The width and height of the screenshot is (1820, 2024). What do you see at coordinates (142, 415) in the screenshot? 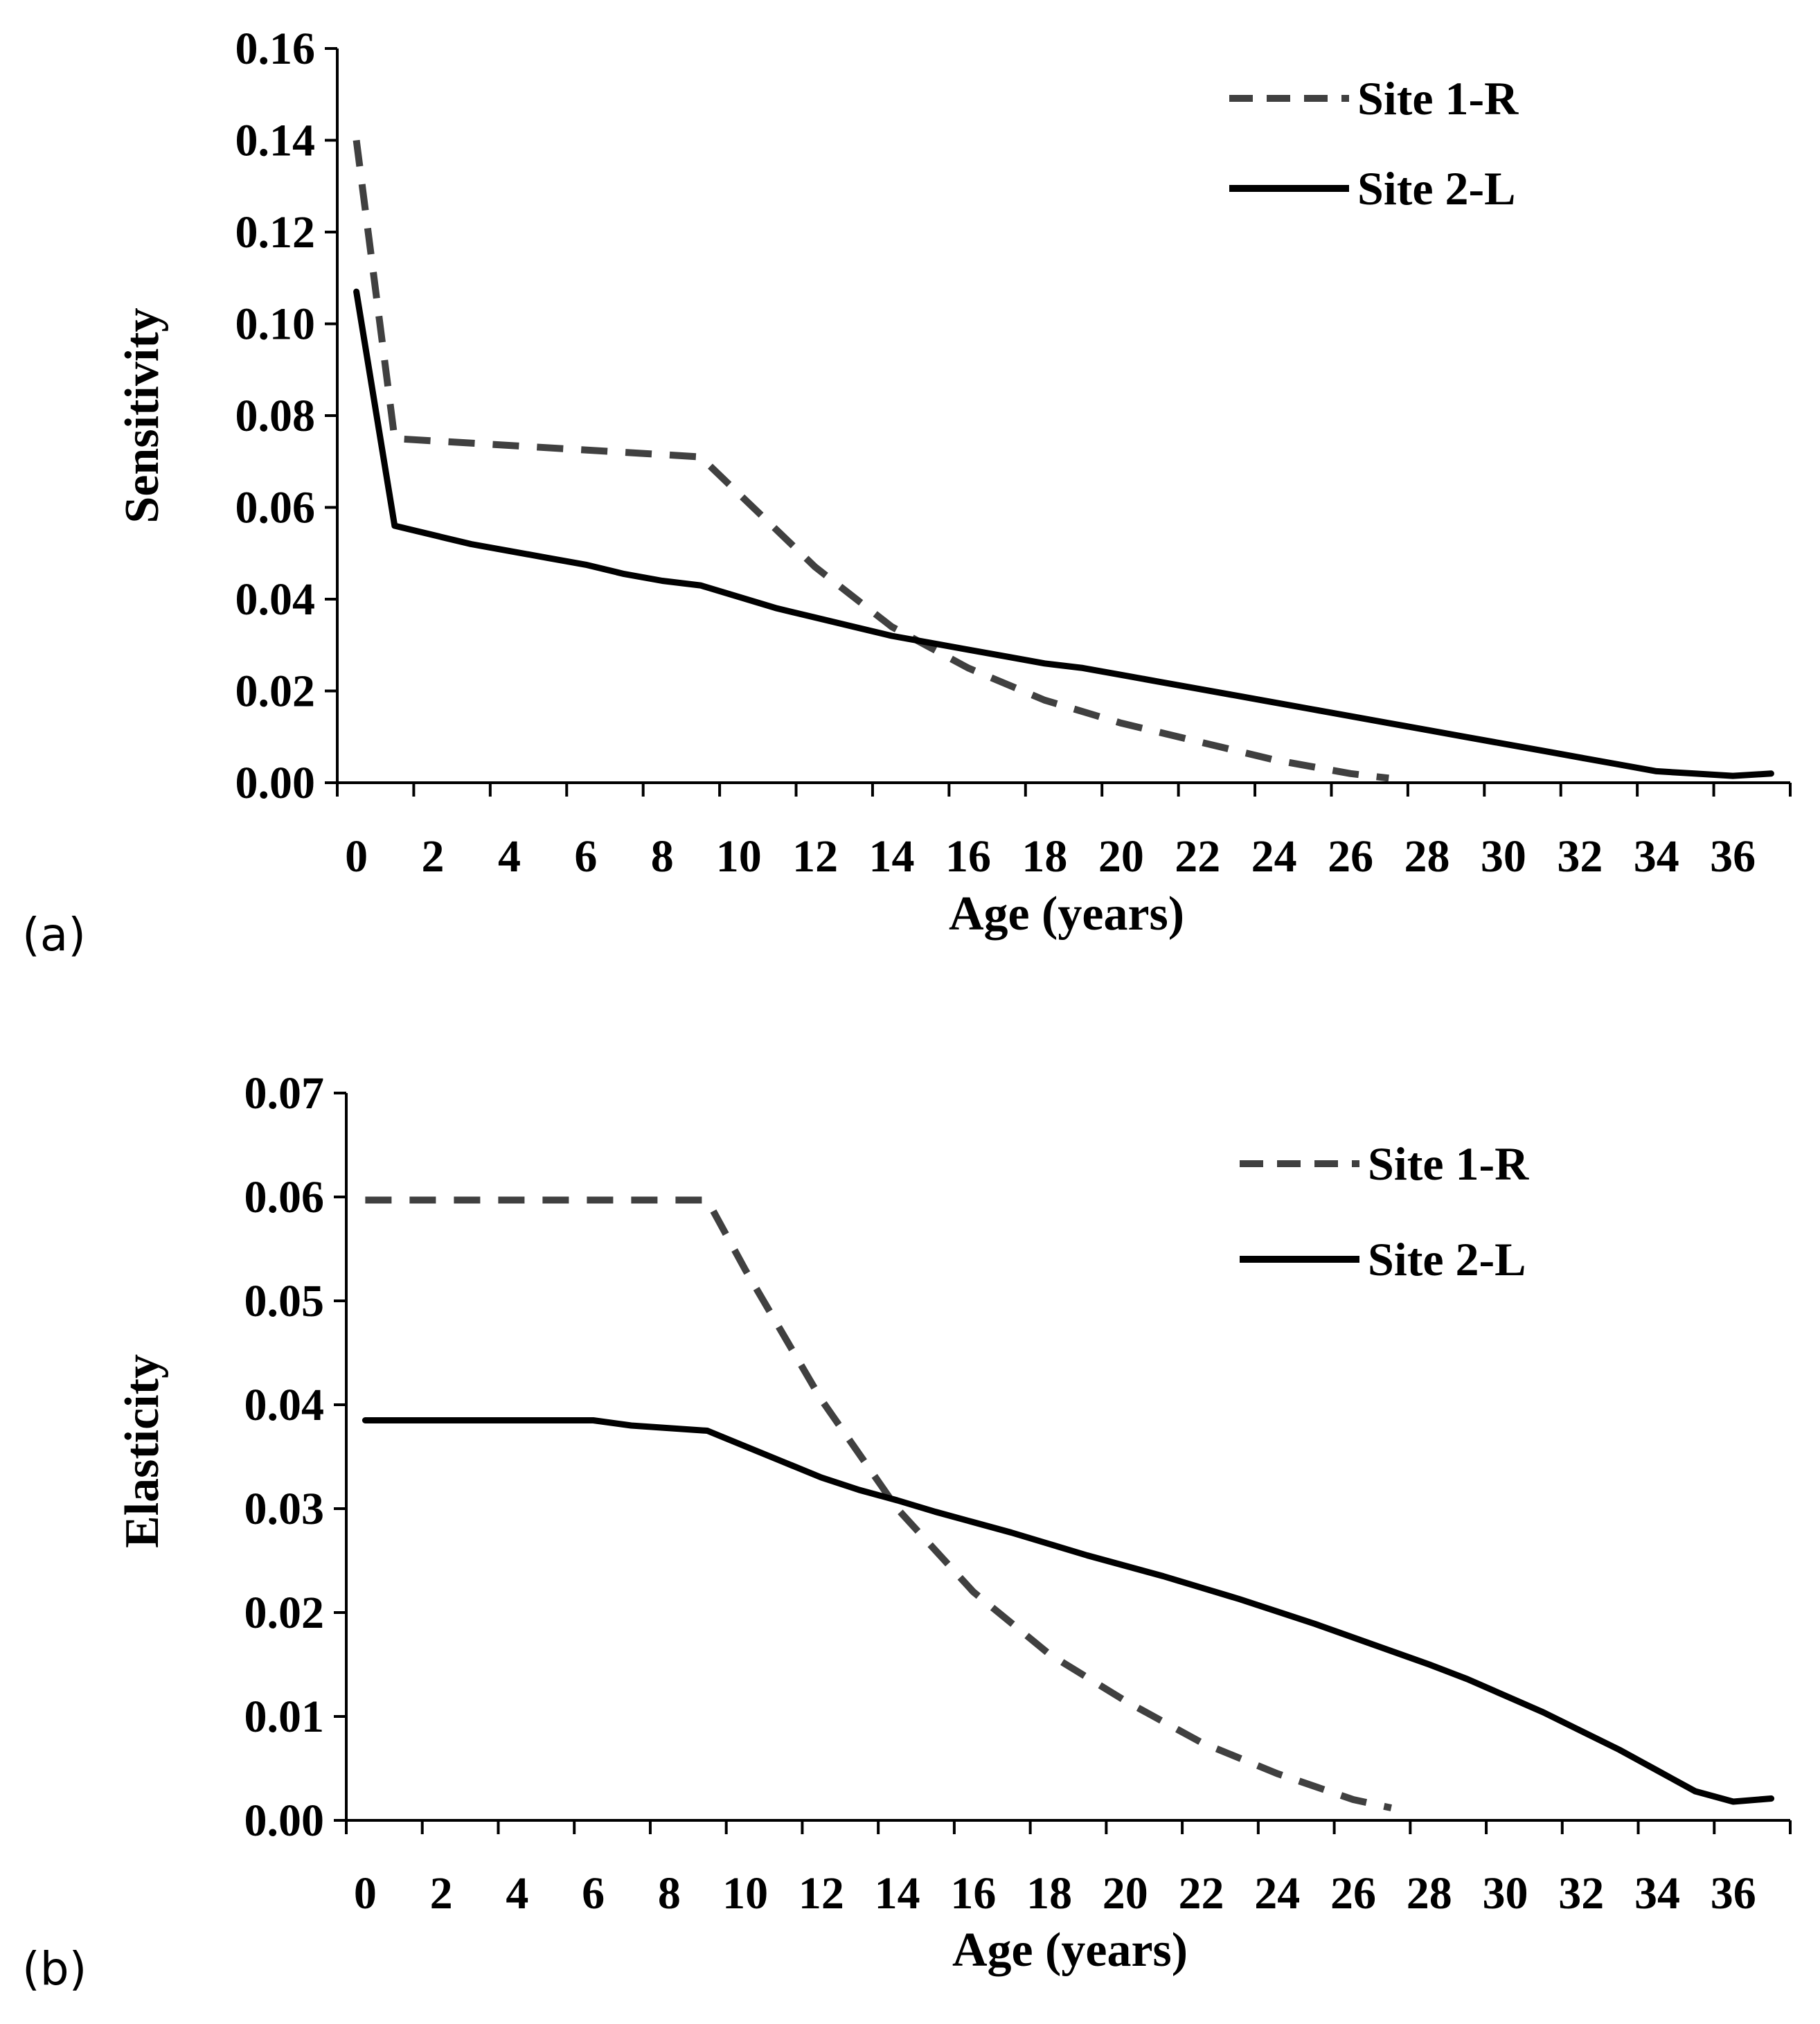
I see `panel-a-y-axis-title: Sensitivity` at bounding box center [142, 415].